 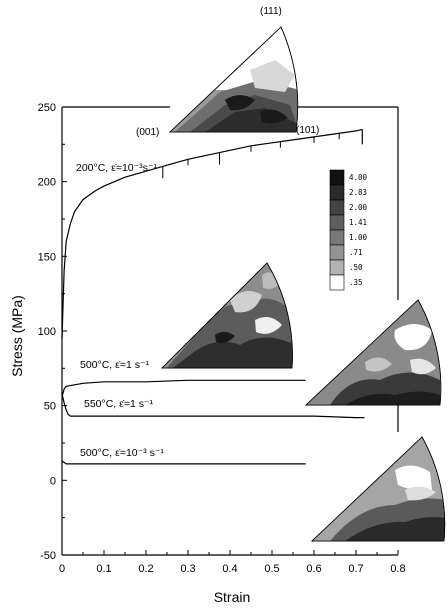 I want to click on legend-label: .71, so click(x=356, y=252).